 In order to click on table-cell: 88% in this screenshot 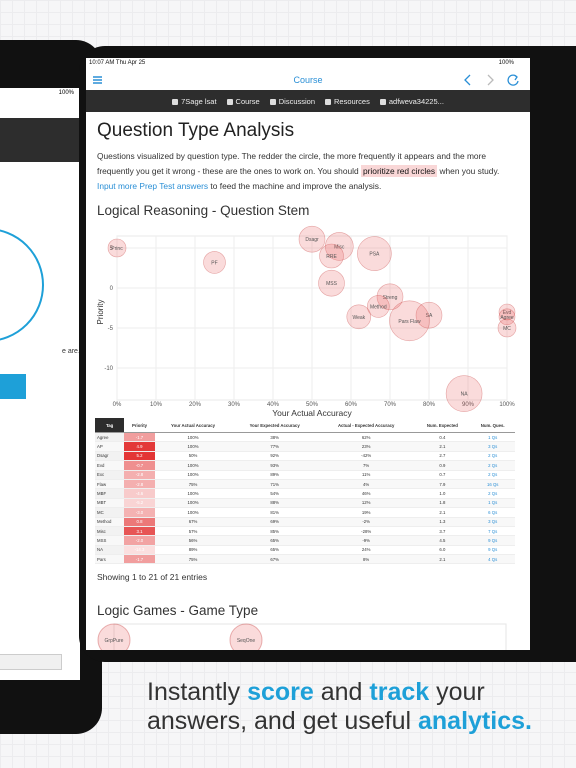, I will do `click(274, 503)`.